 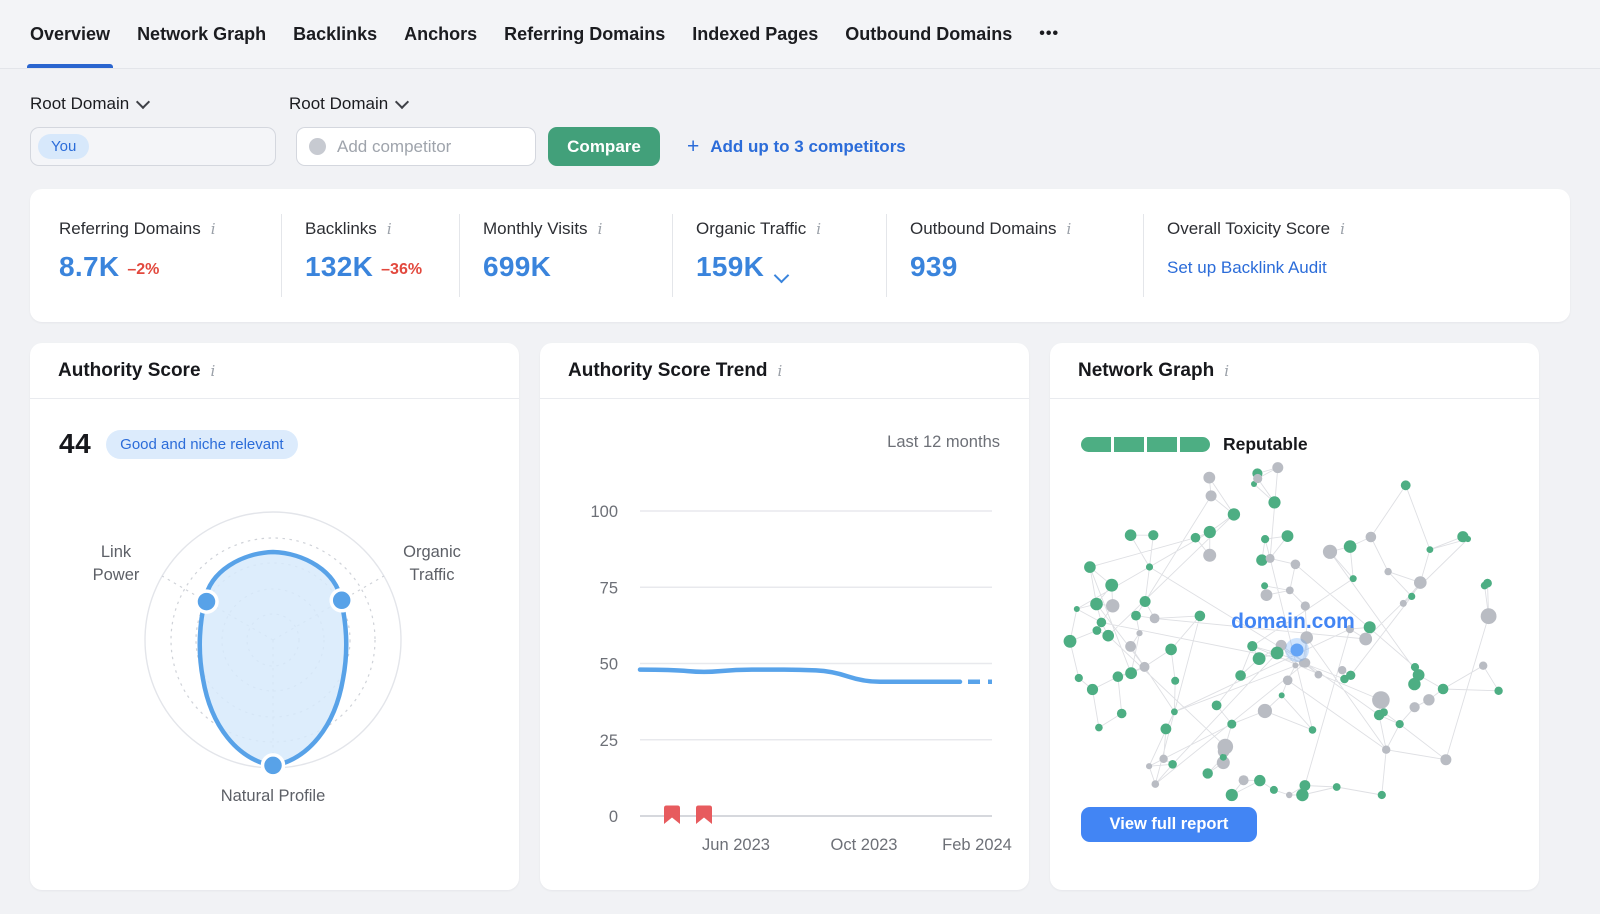 What do you see at coordinates (1146, 370) in the screenshot?
I see `network-graph-title: Network Graph` at bounding box center [1146, 370].